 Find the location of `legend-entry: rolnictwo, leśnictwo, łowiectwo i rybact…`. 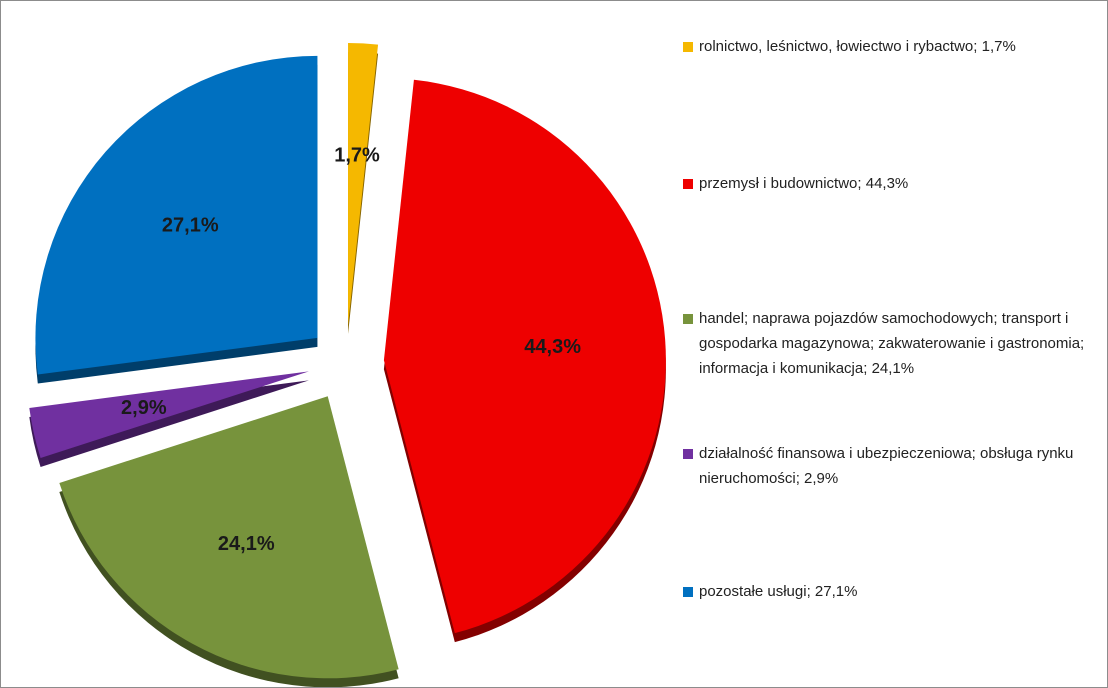

legend-entry: rolnictwo, leśnictwo, łowiectwo i rybact… is located at coordinates (895, 46).